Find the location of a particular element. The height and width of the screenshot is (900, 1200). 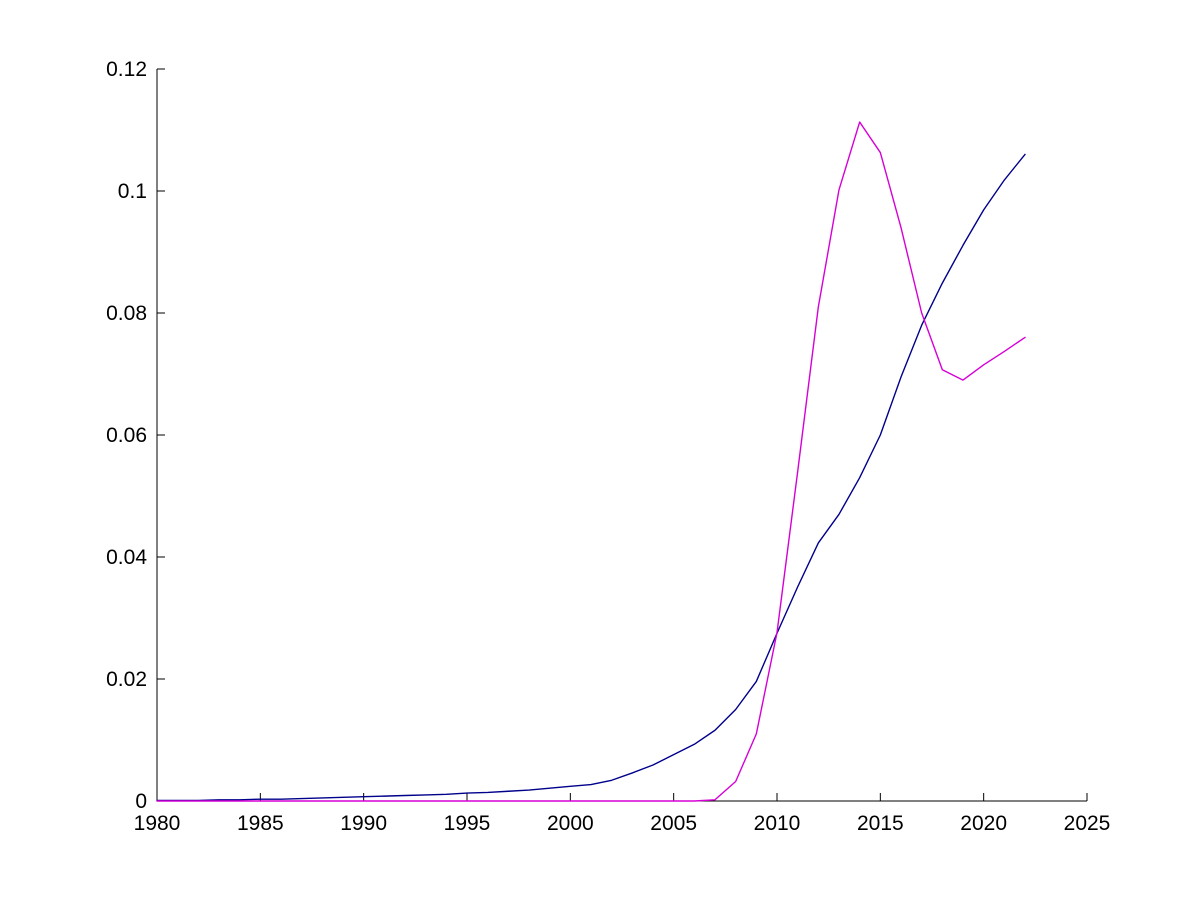

y-tick-label: 0.08 is located at coordinates (126, 313).